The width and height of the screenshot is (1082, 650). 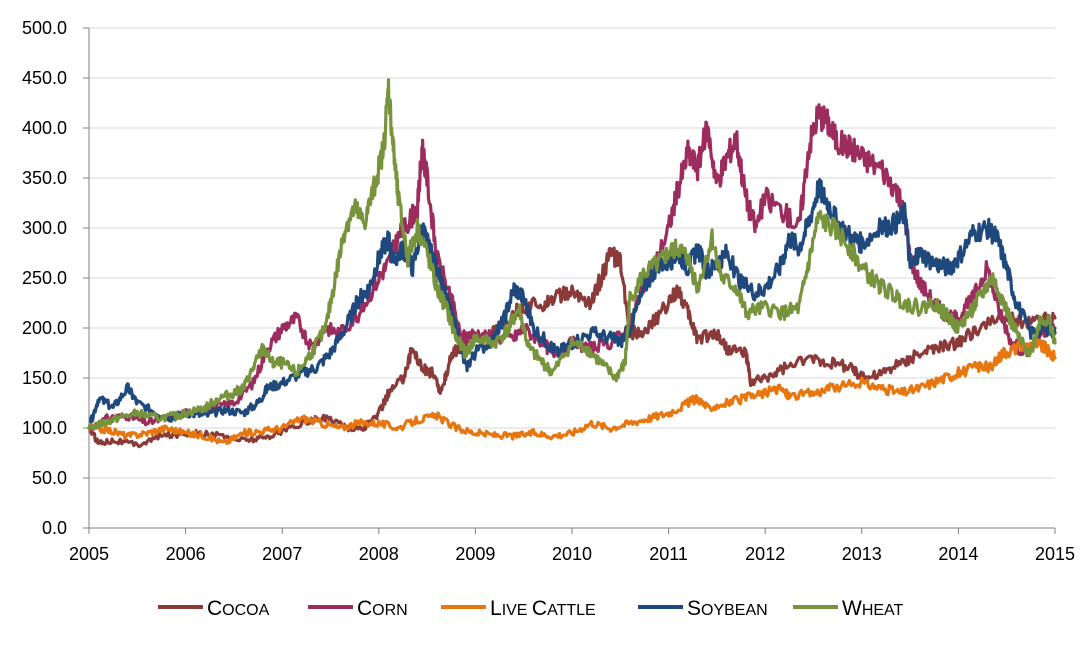 I want to click on x-tick-label: 2010, so click(x=572, y=554).